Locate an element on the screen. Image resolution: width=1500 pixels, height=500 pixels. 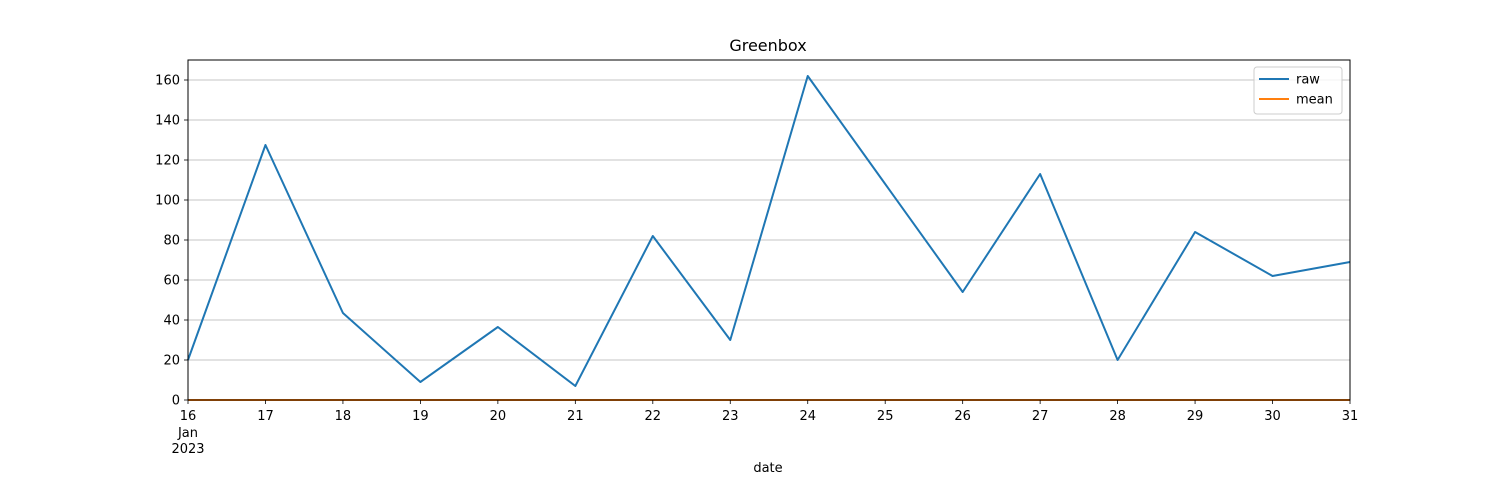
y-tick-label: 120 is located at coordinates (167, 161).